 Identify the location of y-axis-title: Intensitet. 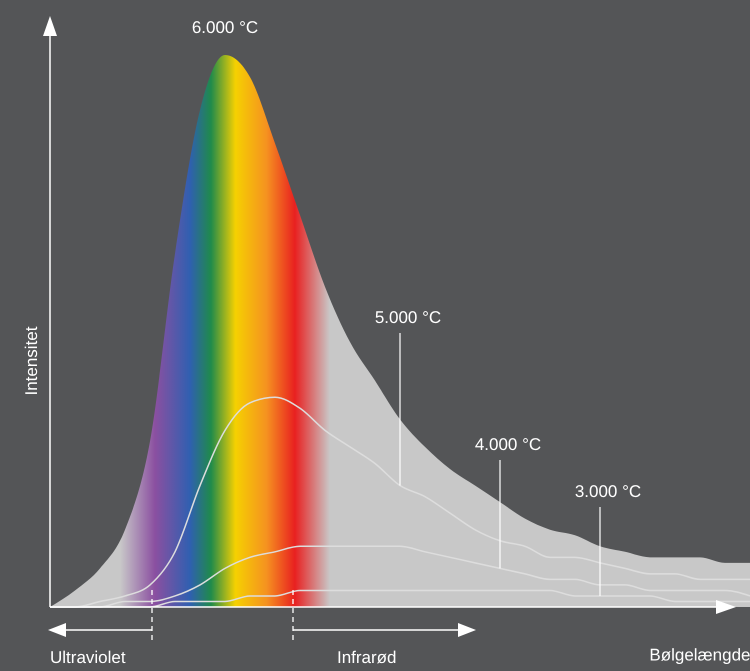
(31, 361).